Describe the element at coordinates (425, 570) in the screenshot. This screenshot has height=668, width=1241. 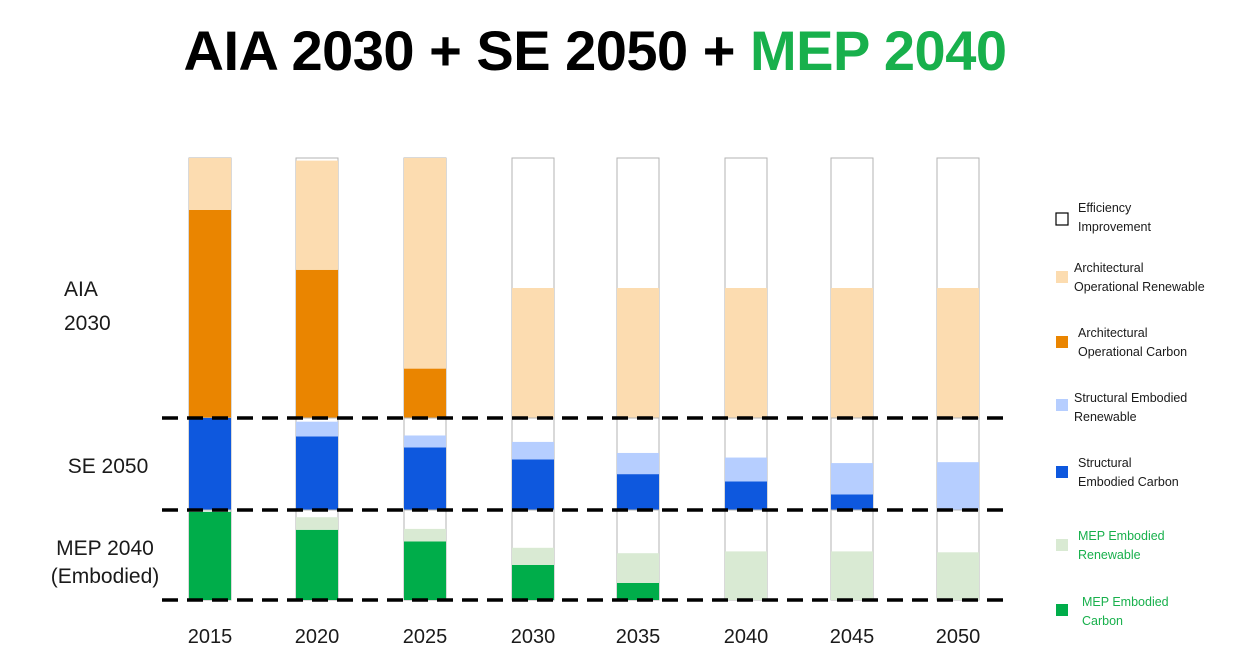
I see `bar-mep-carbon-2025` at that location.